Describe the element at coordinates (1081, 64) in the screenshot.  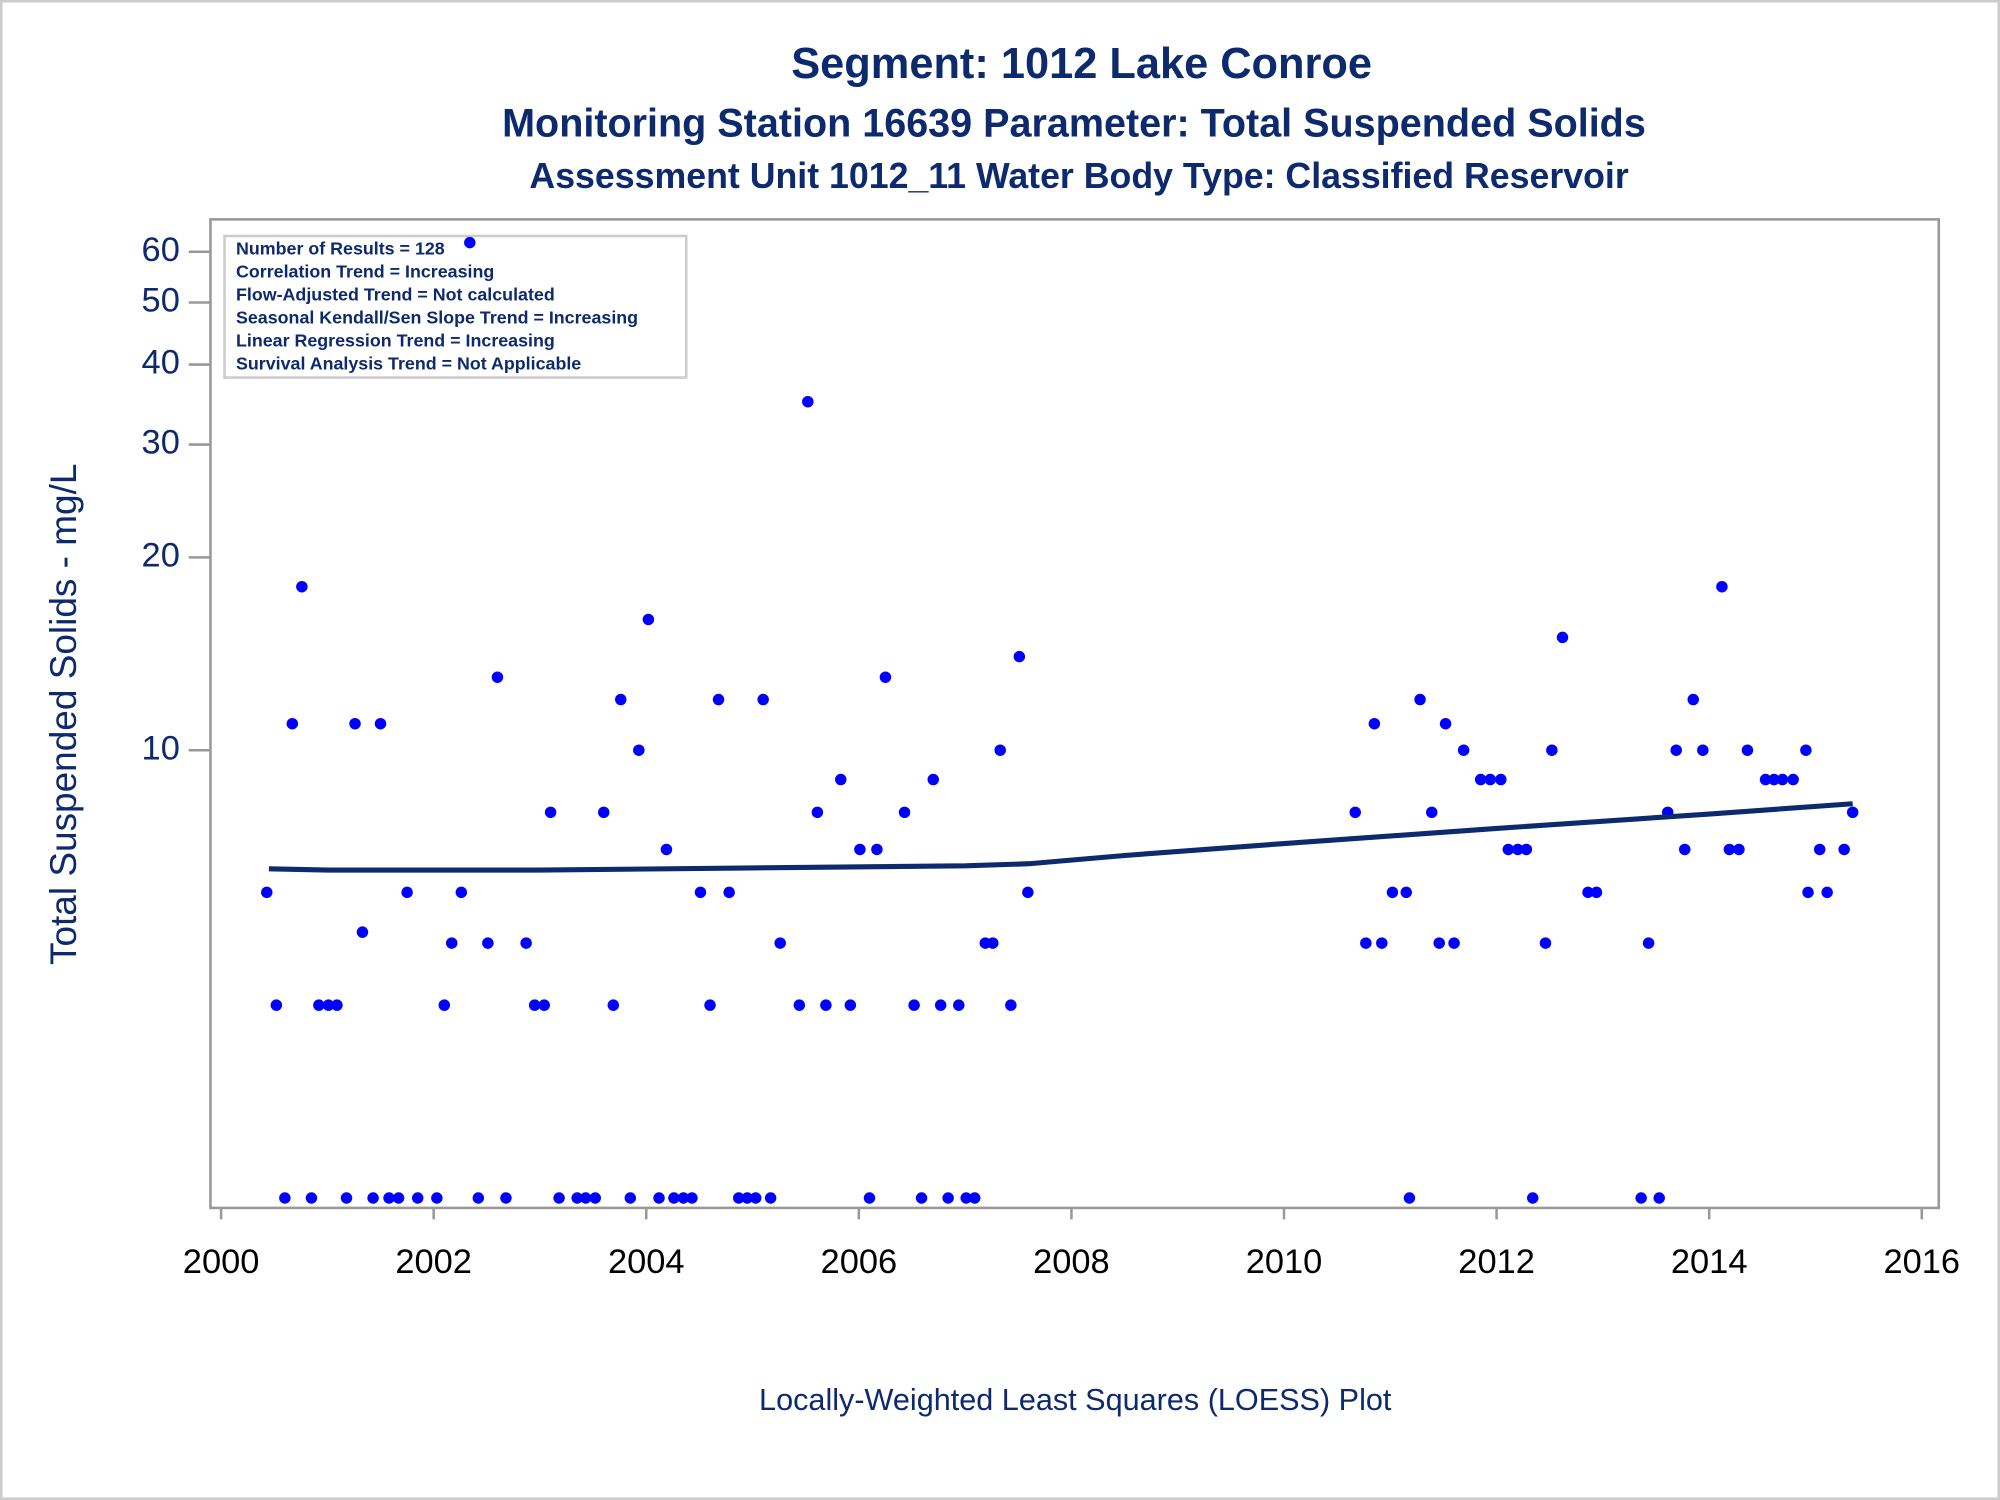
I see `chart-title: Segment: 1012 Lake Conroe` at that location.